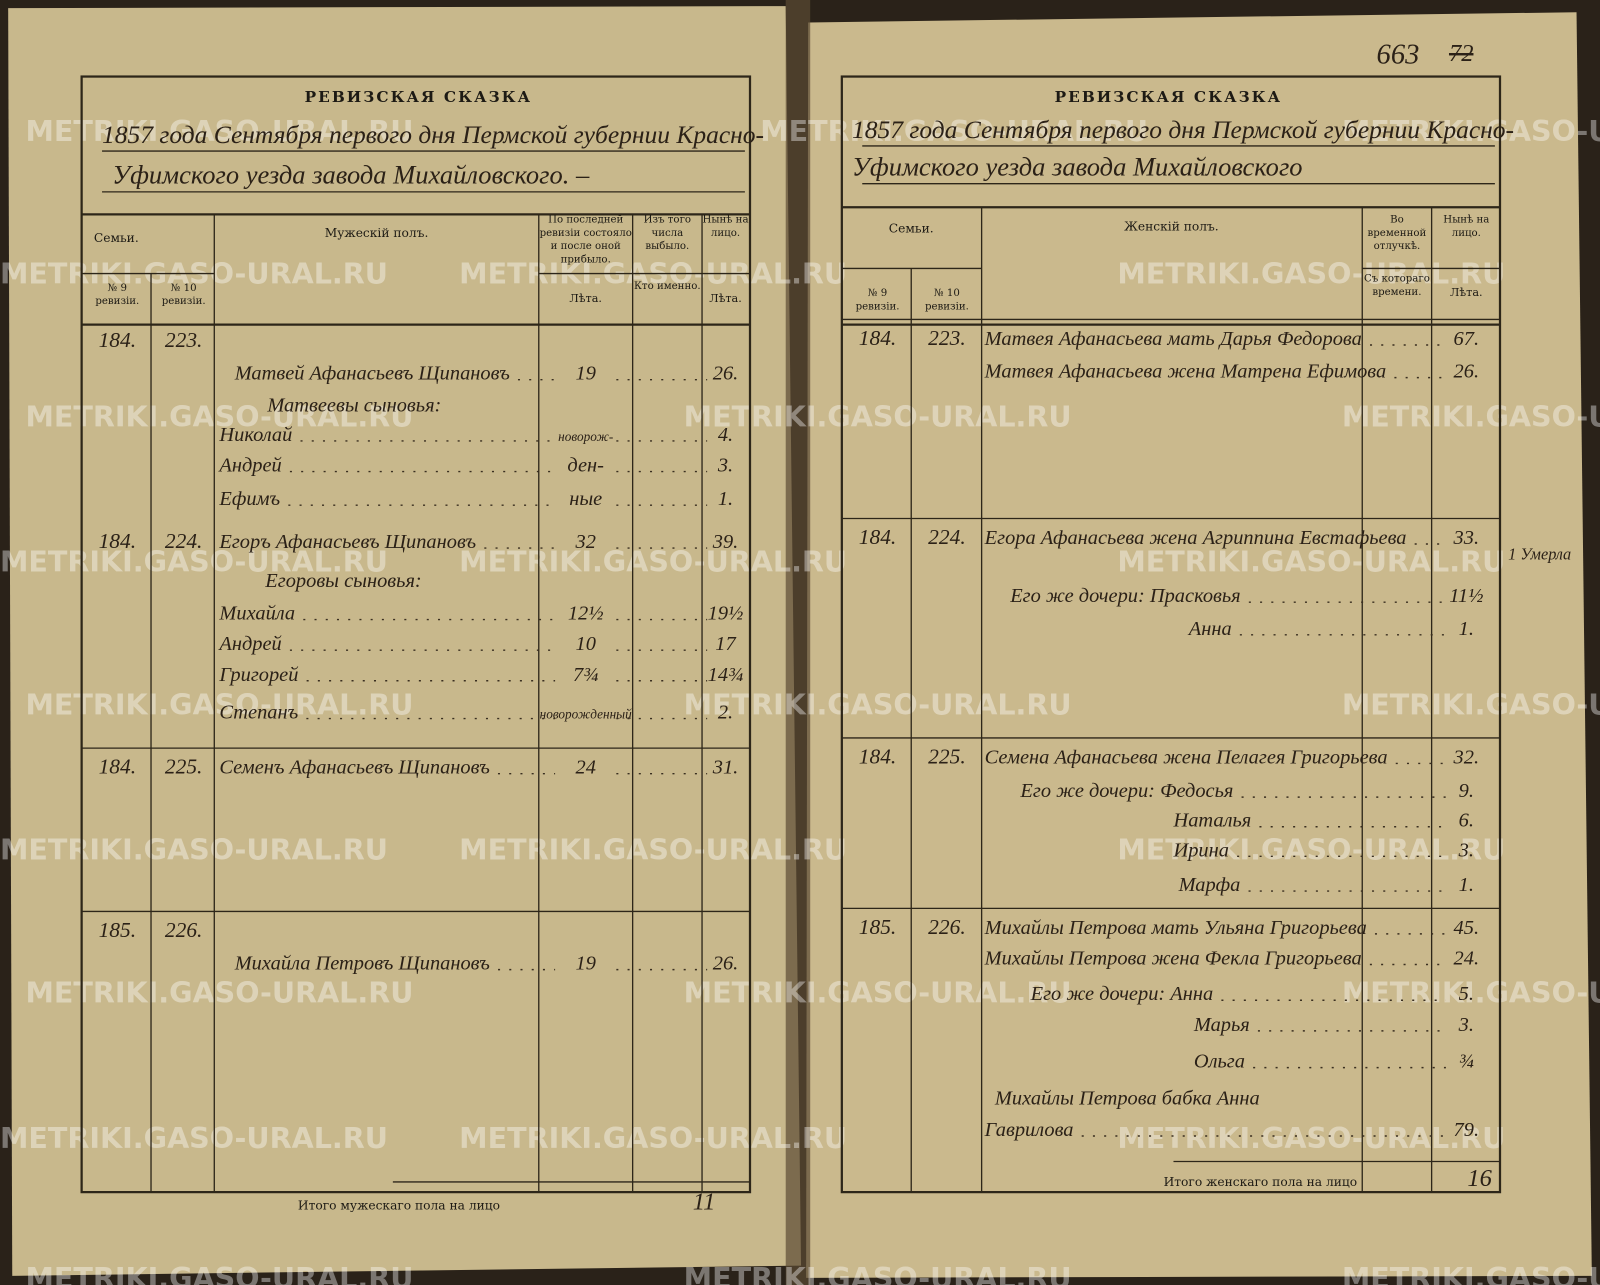 The width and height of the screenshot is (1600, 1285). Describe the element at coordinates (419, 97) in the screenshot. I see `page-title: РЕВИЗСКАЯ СКАЗКА` at that location.